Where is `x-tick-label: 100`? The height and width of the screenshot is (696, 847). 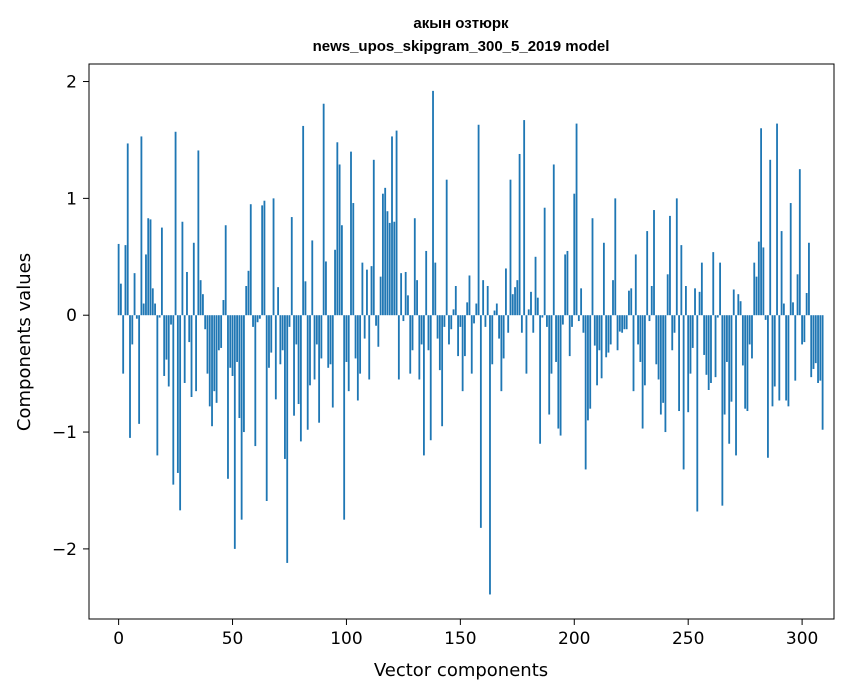
x-tick-label: 100 is located at coordinates (346, 639).